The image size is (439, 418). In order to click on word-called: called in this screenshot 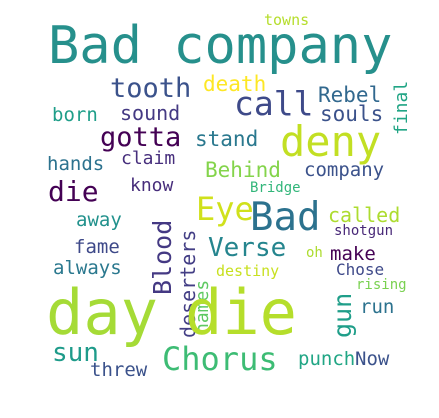, I will do `click(364, 215)`.